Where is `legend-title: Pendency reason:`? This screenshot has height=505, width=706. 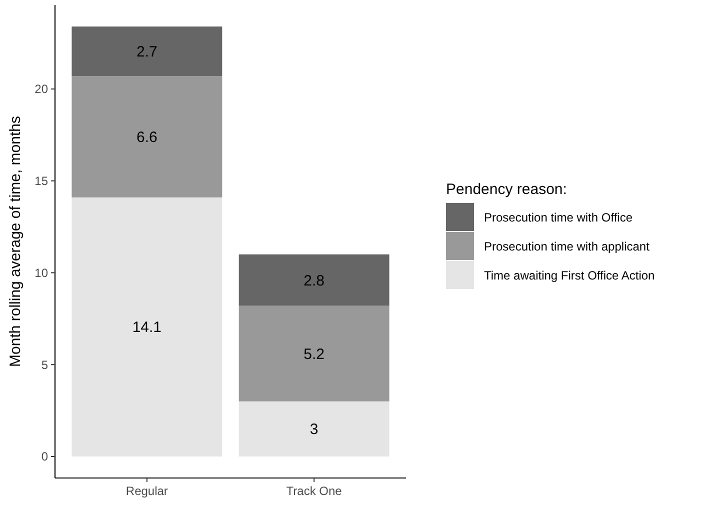
legend-title: Pendency reason: is located at coordinates (506, 189).